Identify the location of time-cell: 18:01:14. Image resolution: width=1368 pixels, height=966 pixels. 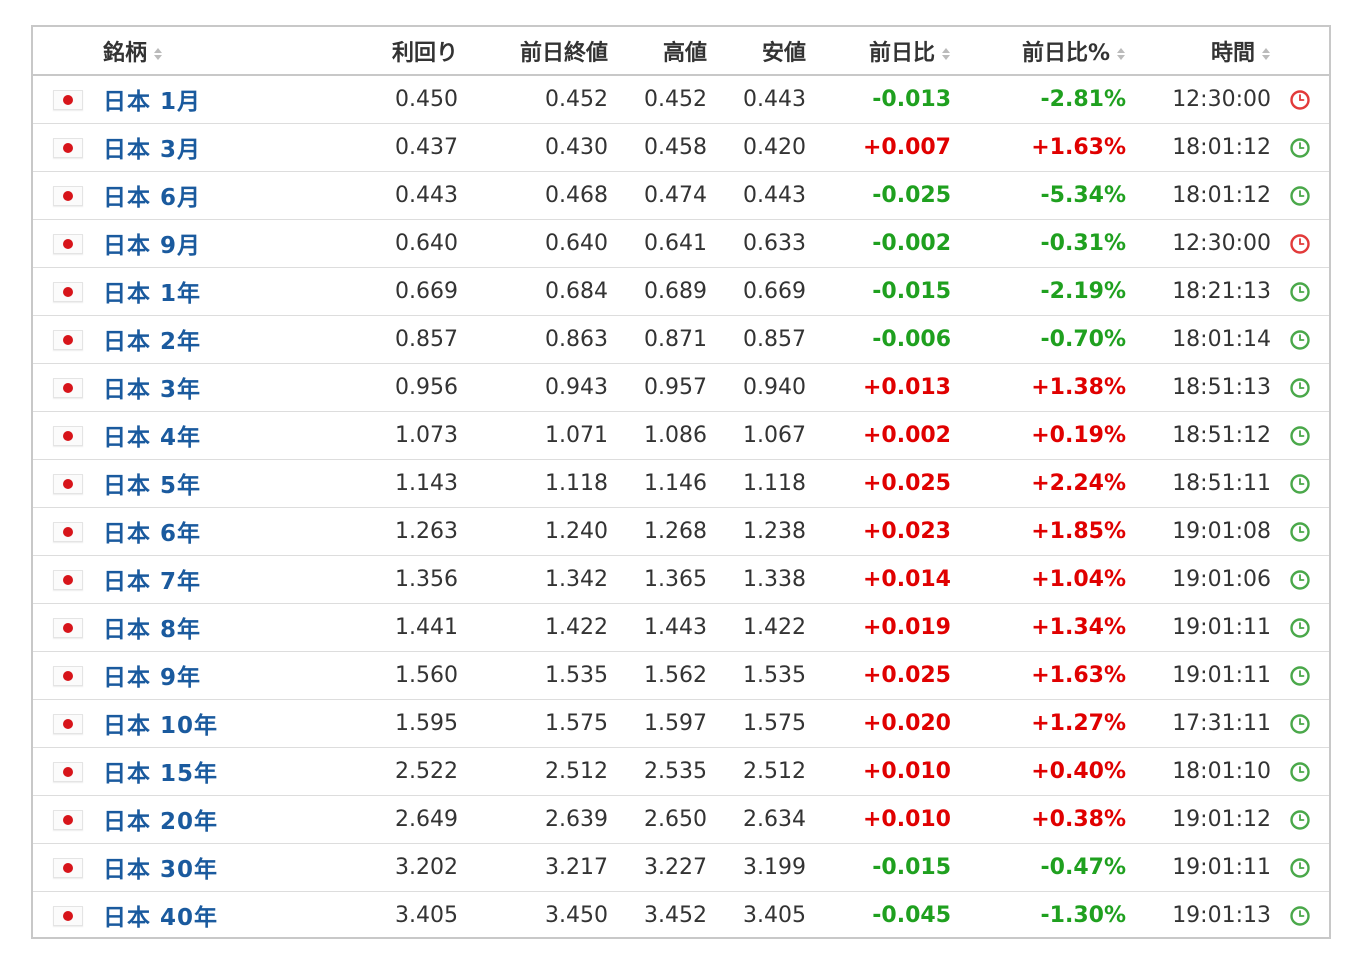
(1198, 339).